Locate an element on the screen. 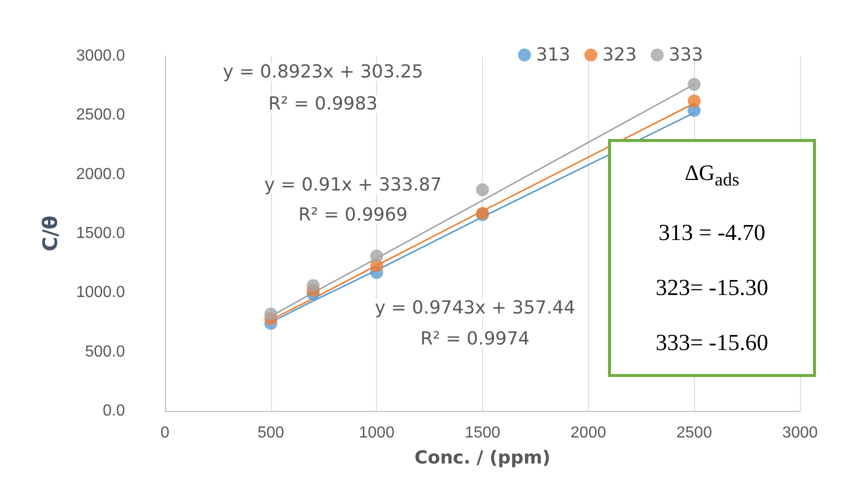  annotation: y = 0.8923x + 303.25 is located at coordinates (323, 72).